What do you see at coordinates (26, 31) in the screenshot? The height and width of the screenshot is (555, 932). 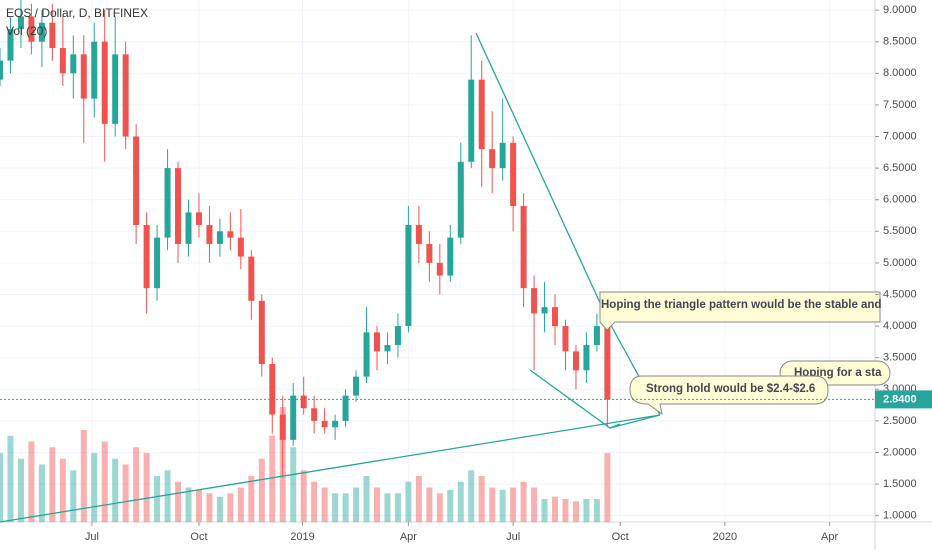 I see `volume-label: Vol (20)` at bounding box center [26, 31].